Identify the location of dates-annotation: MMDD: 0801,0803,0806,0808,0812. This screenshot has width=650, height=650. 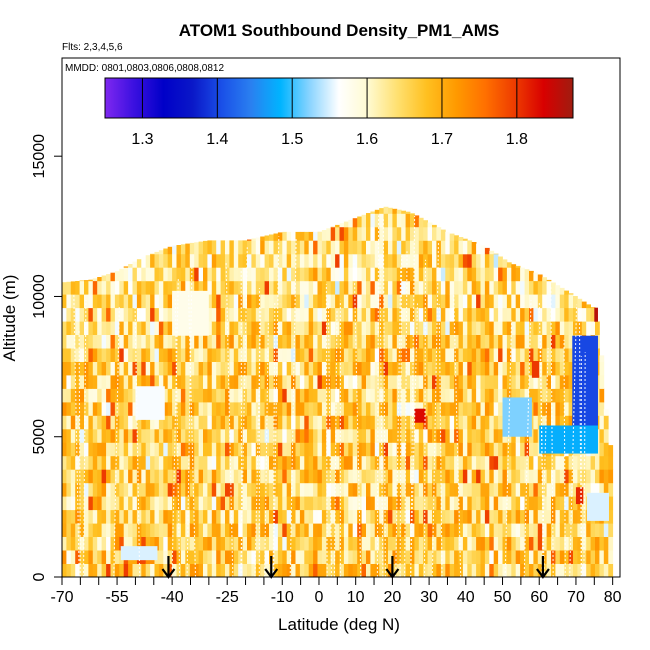
(144, 68).